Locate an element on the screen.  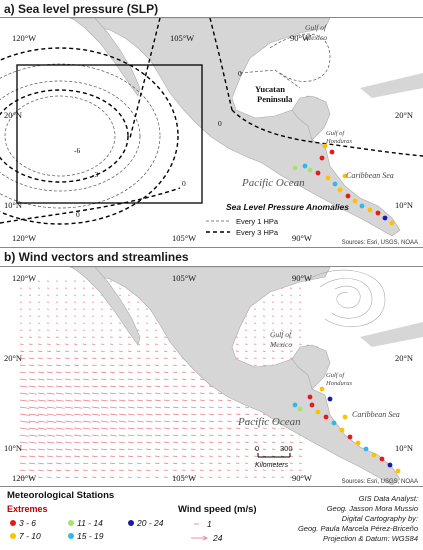
contour-label-0c: 0 is located at coordinates (220, 123).